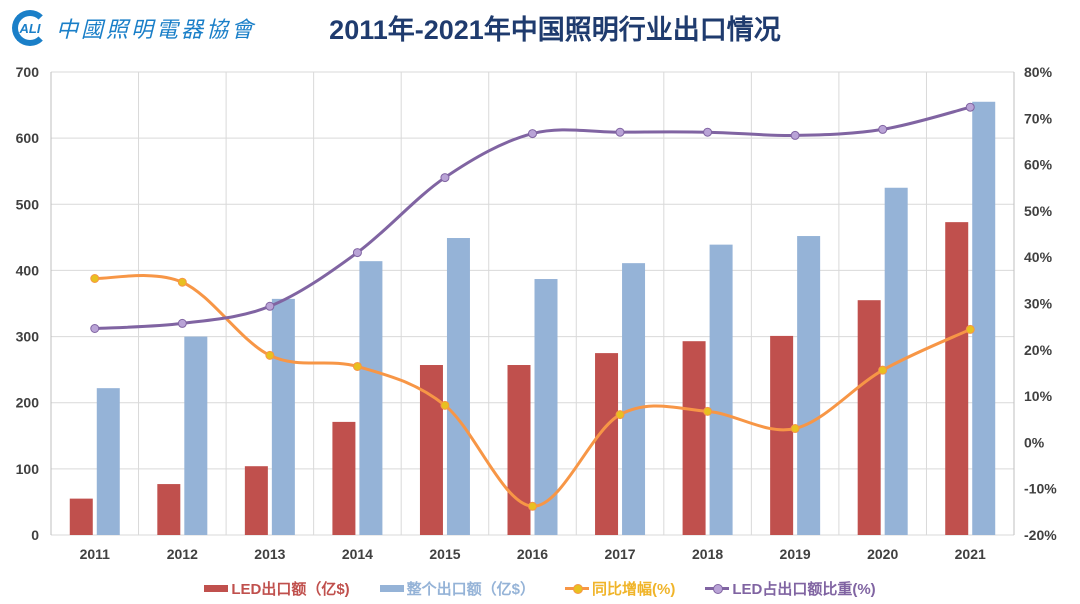 Image resolution: width=1080 pixels, height=604 pixels. I want to click on x-tick-label: 2012, so click(182, 554).